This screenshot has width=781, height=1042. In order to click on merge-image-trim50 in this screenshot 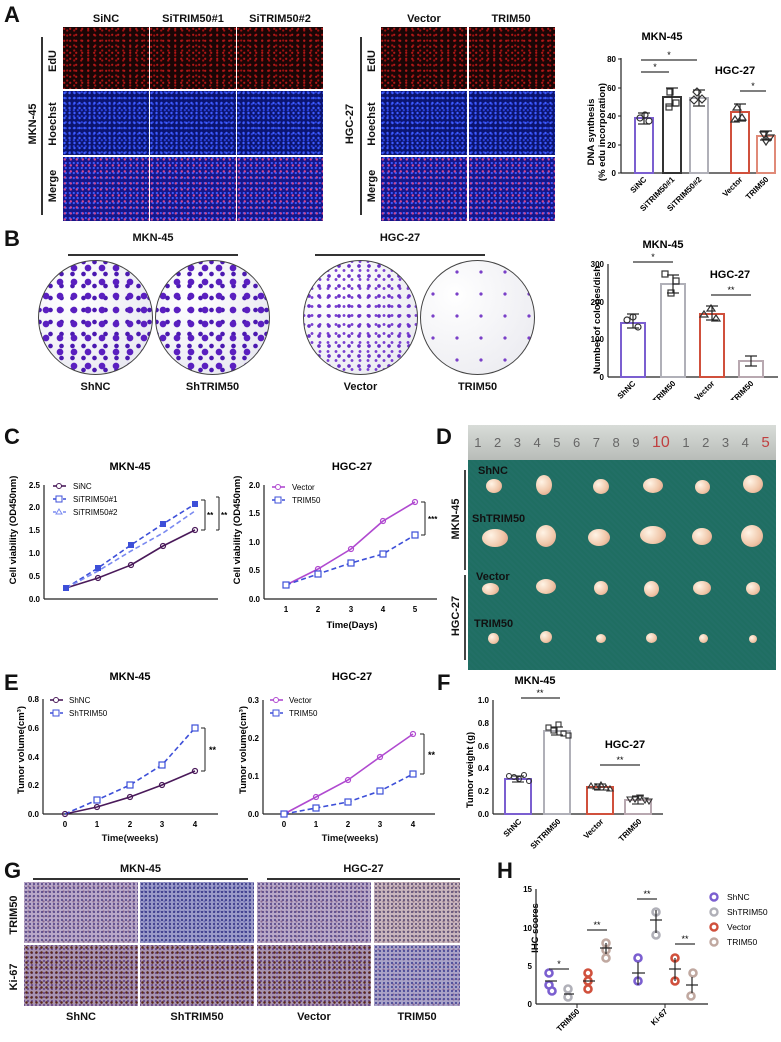, I will do `click(512, 189)`.